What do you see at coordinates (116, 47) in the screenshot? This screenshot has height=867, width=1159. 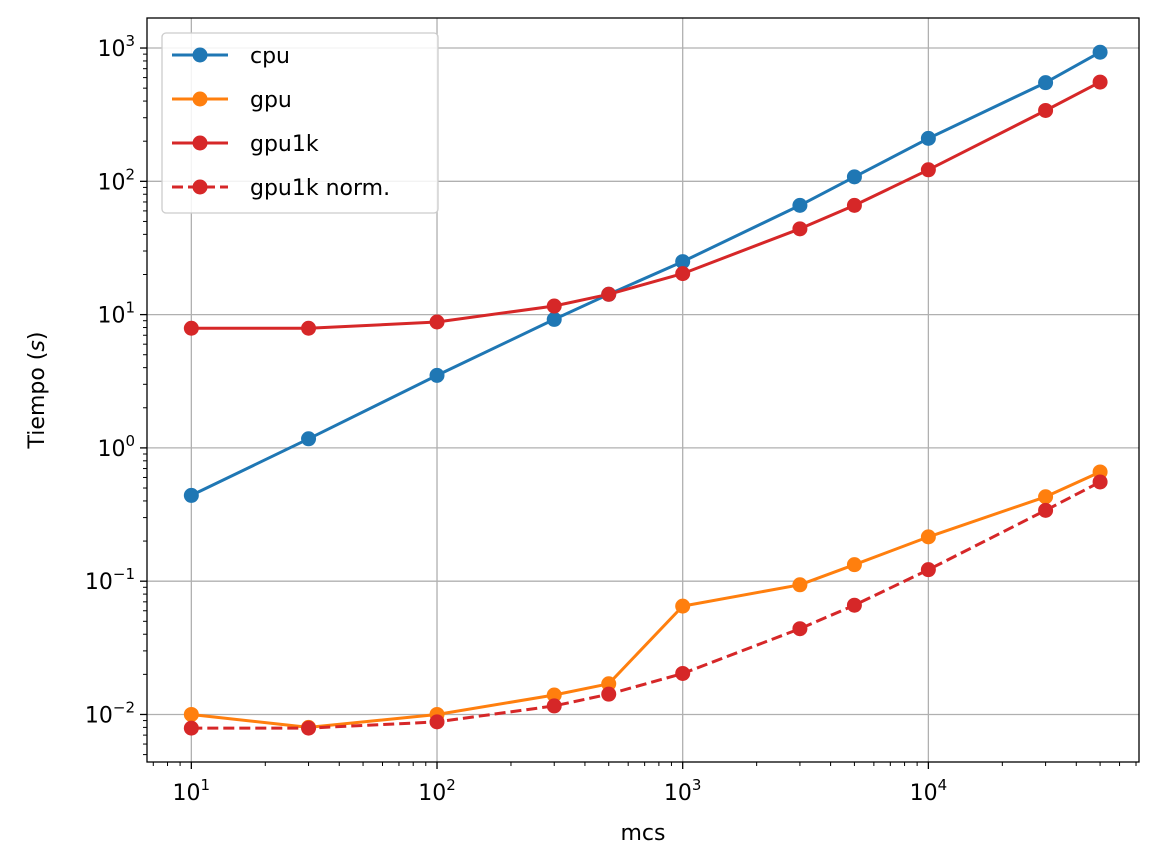 I see `y-tick-label: 10³` at bounding box center [116, 47].